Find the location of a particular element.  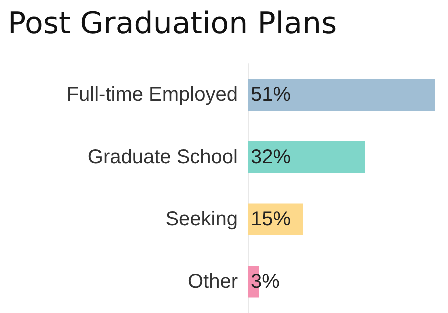

data-label: 51% is located at coordinates (271, 95).